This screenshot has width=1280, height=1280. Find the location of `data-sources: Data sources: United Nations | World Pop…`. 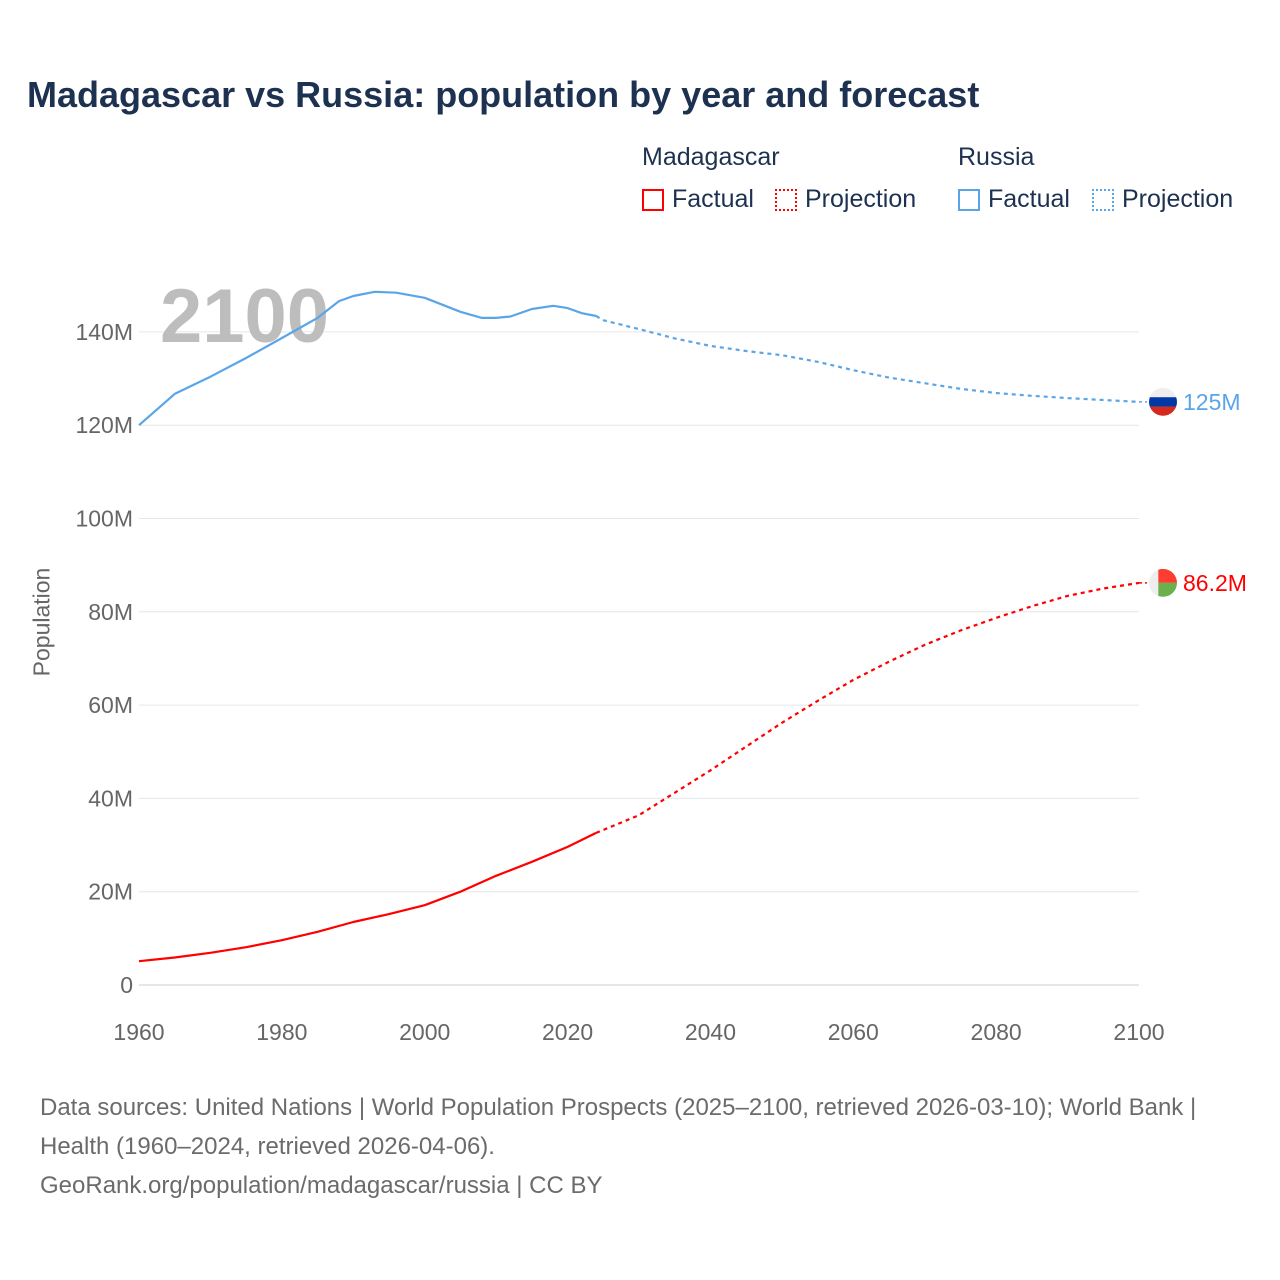

data-sources: Data sources: United Nations | World Pop… is located at coordinates (618, 1127).